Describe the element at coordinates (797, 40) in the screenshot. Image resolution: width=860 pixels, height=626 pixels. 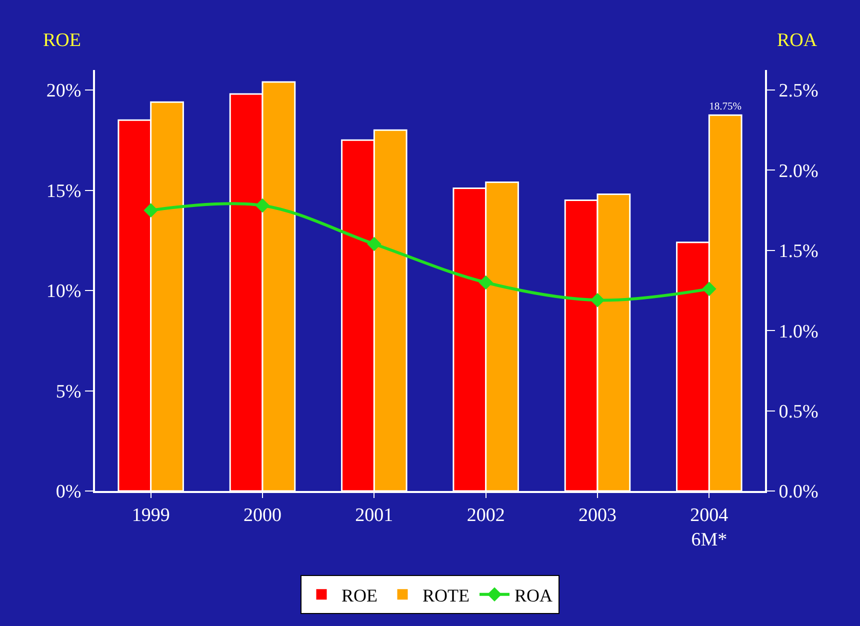
I see `y2-axis-title: ROA` at that location.